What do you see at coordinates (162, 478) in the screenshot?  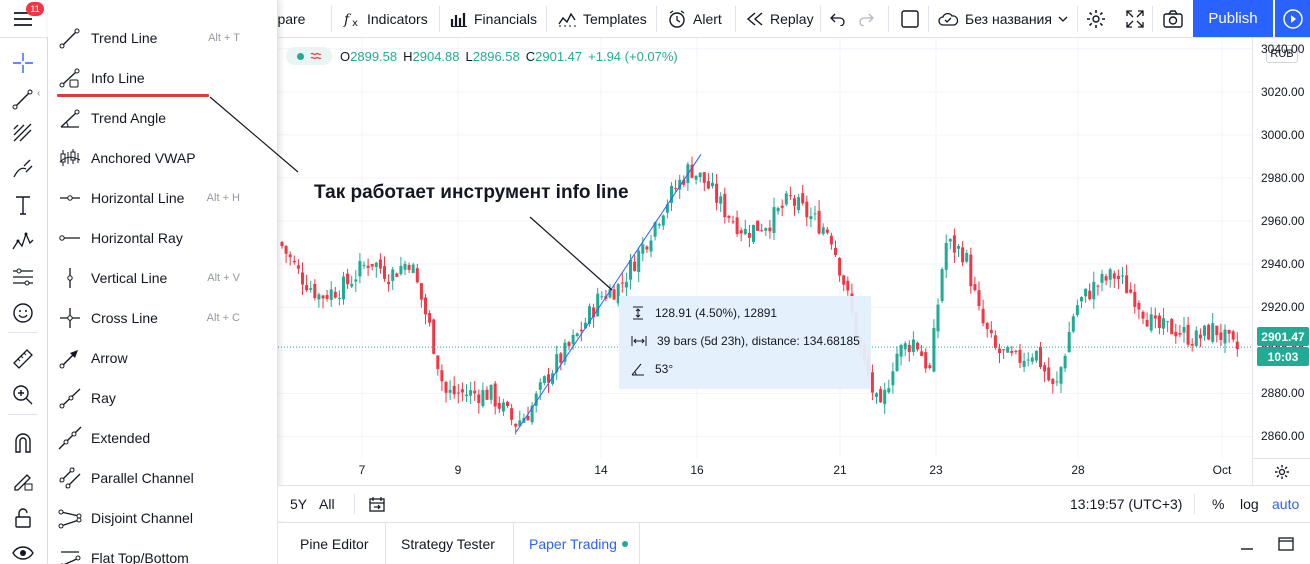 I see `tool-item-parallel-channel: Parallel Channel` at bounding box center [162, 478].